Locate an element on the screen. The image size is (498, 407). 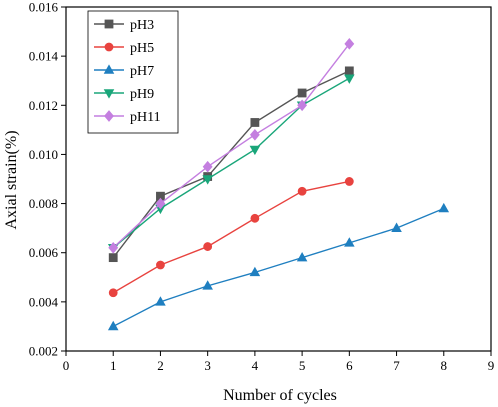
y-tick-label: 0.008 is located at coordinates (43, 203).